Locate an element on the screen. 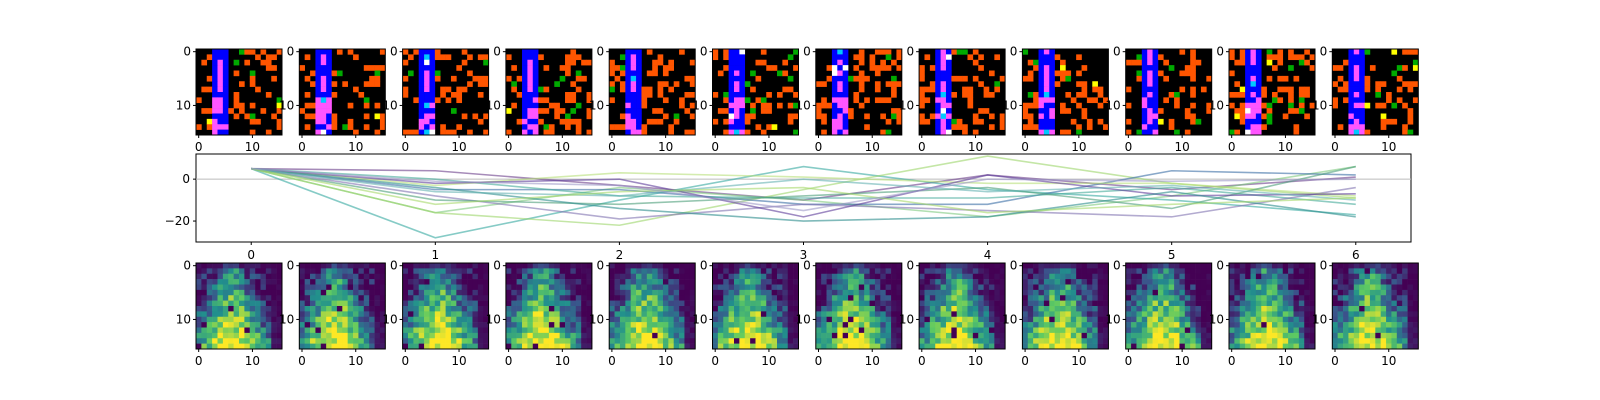 The height and width of the screenshot is (400, 1600). x-tick-label: 10 is located at coordinates (1078, 147).